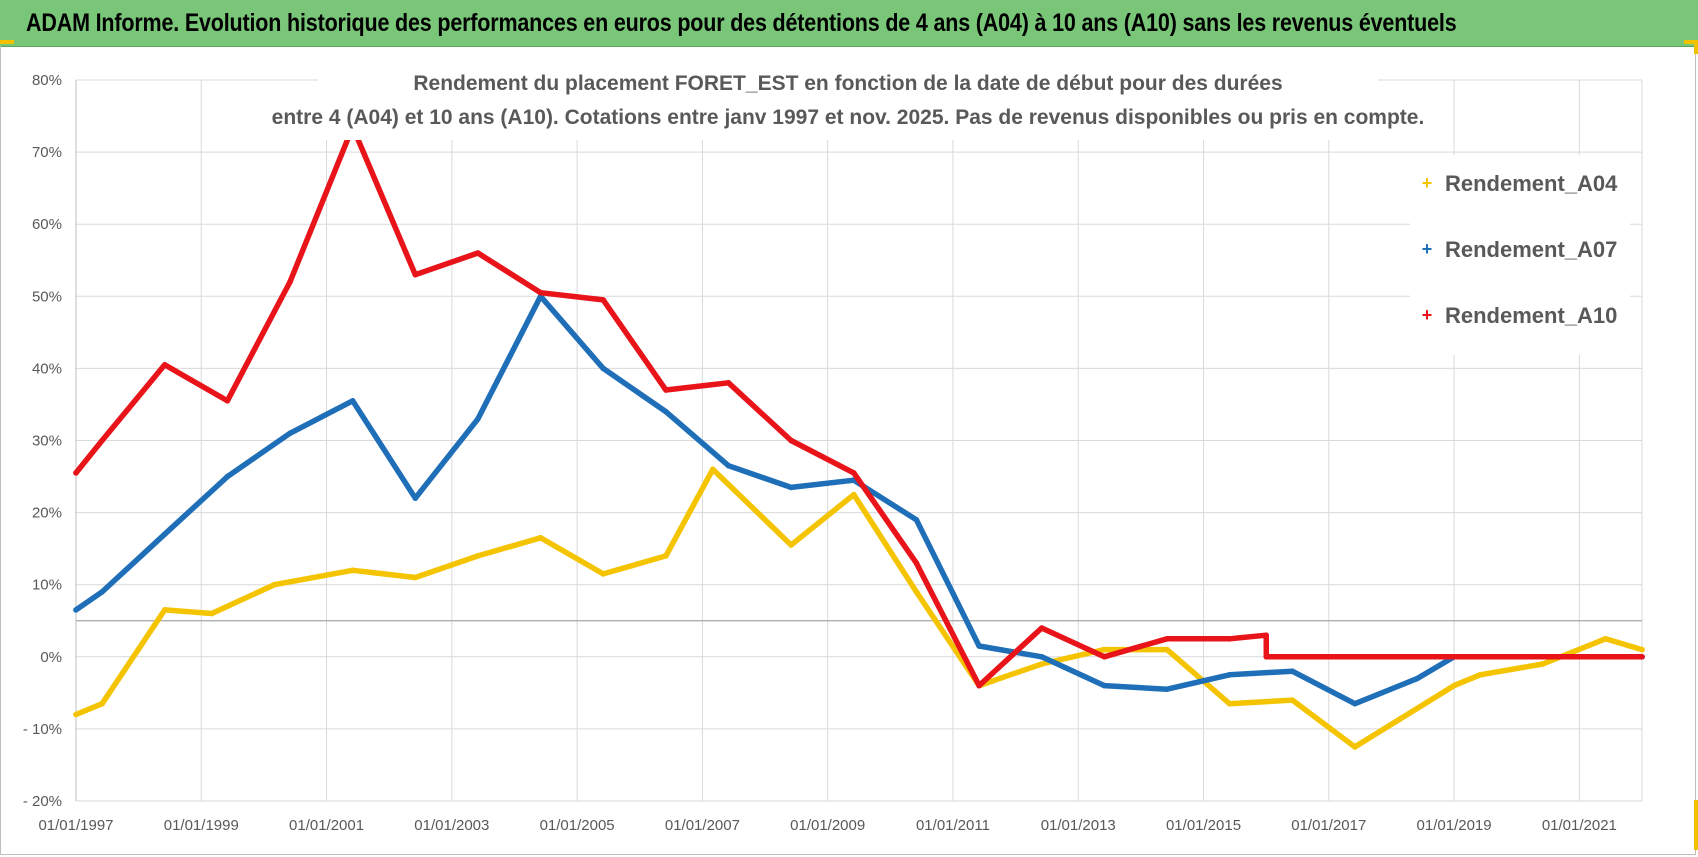 Image resolution: width=1698 pixels, height=857 pixels. I want to click on legend-label: Rendement_A10, so click(1531, 315).